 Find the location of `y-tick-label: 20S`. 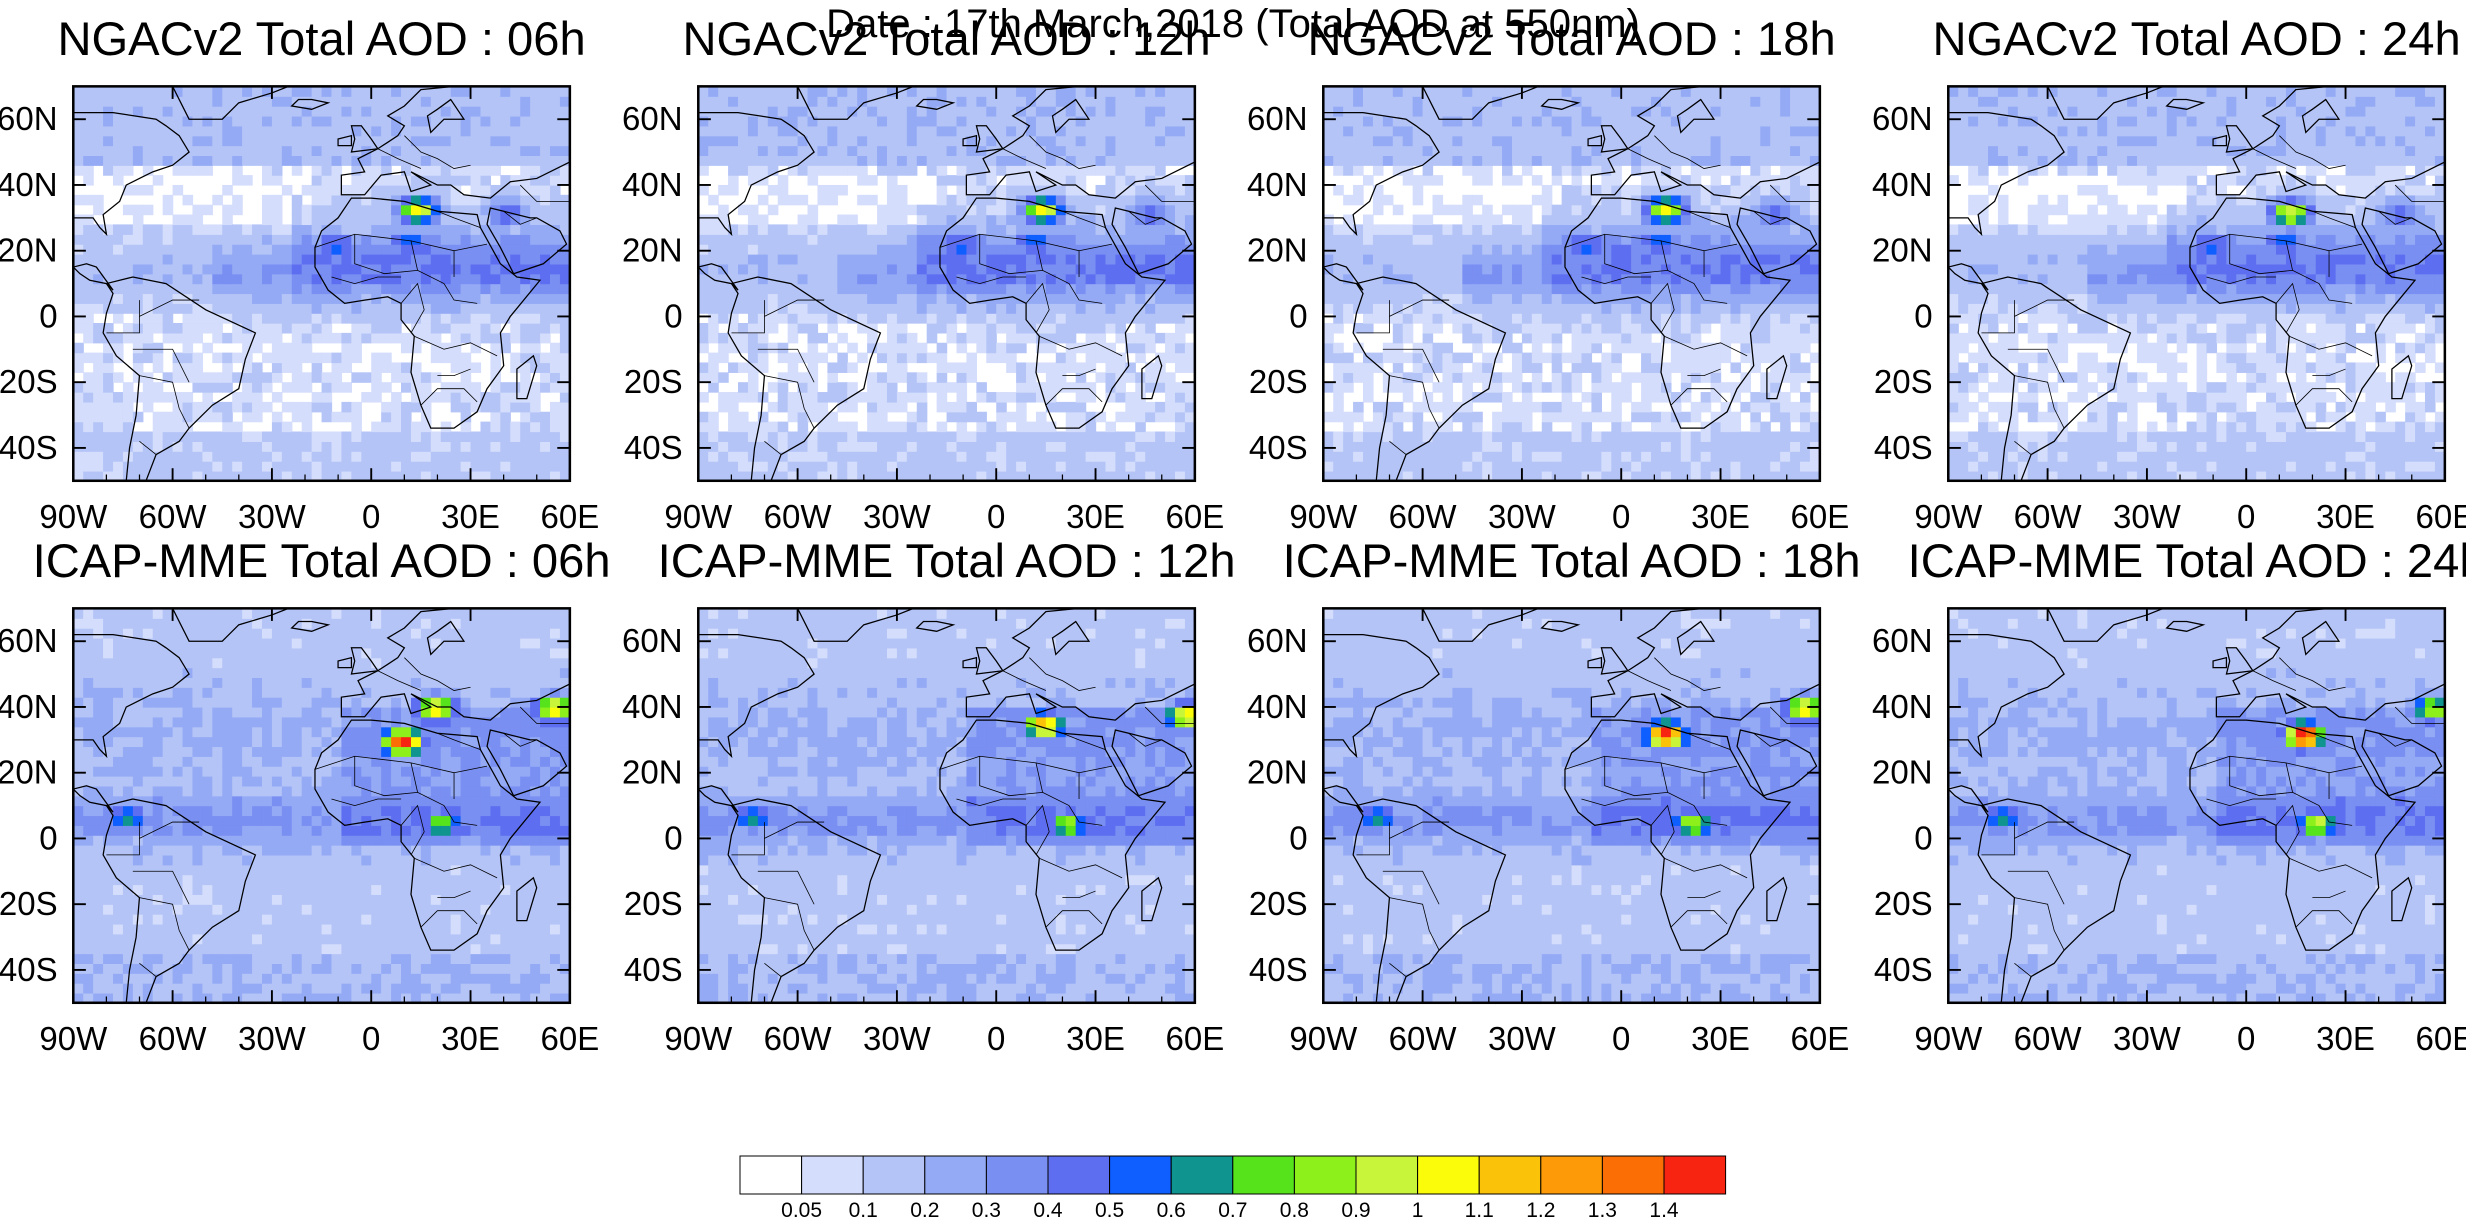

y-tick-label: 20S is located at coordinates (653, 381).